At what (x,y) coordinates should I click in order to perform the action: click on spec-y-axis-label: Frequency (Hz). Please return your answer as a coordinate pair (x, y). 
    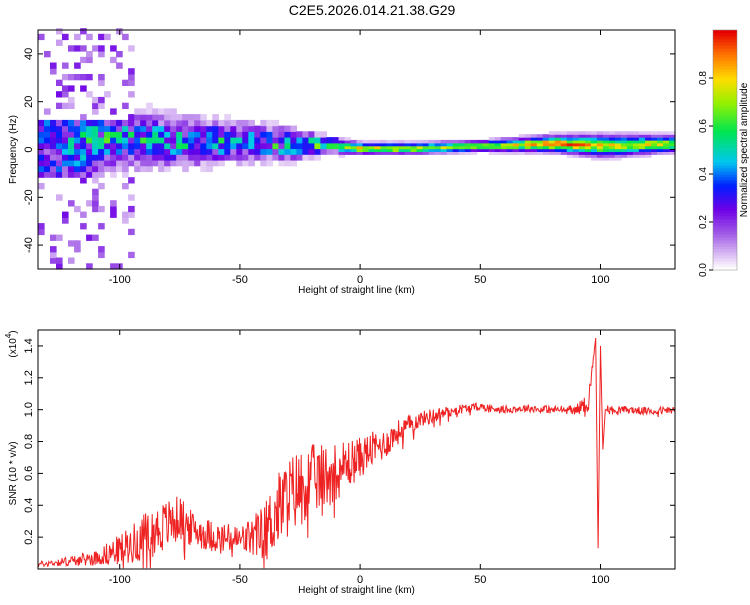
    Looking at the image, I should click on (13, 149).